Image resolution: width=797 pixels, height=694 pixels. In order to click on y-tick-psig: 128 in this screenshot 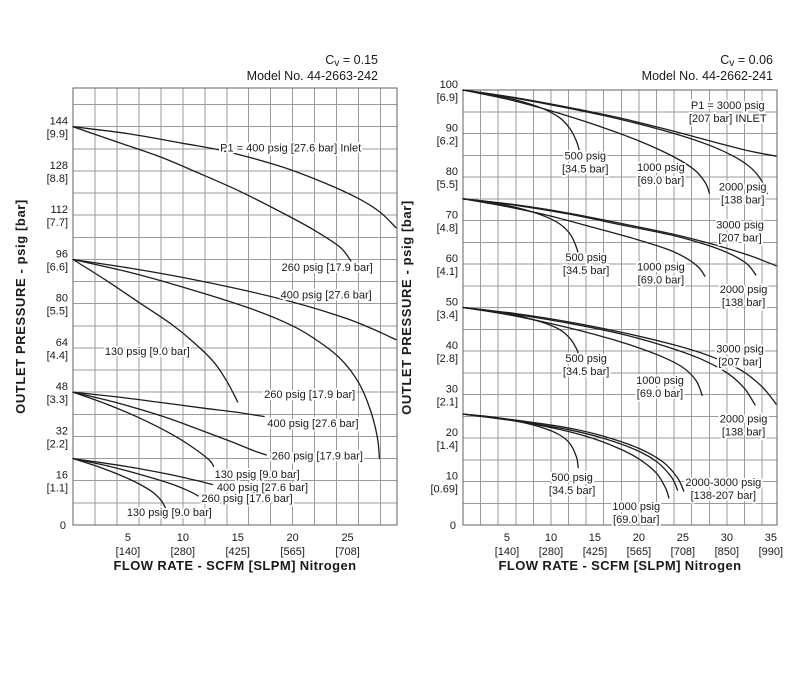, I will do `click(59, 166)`.